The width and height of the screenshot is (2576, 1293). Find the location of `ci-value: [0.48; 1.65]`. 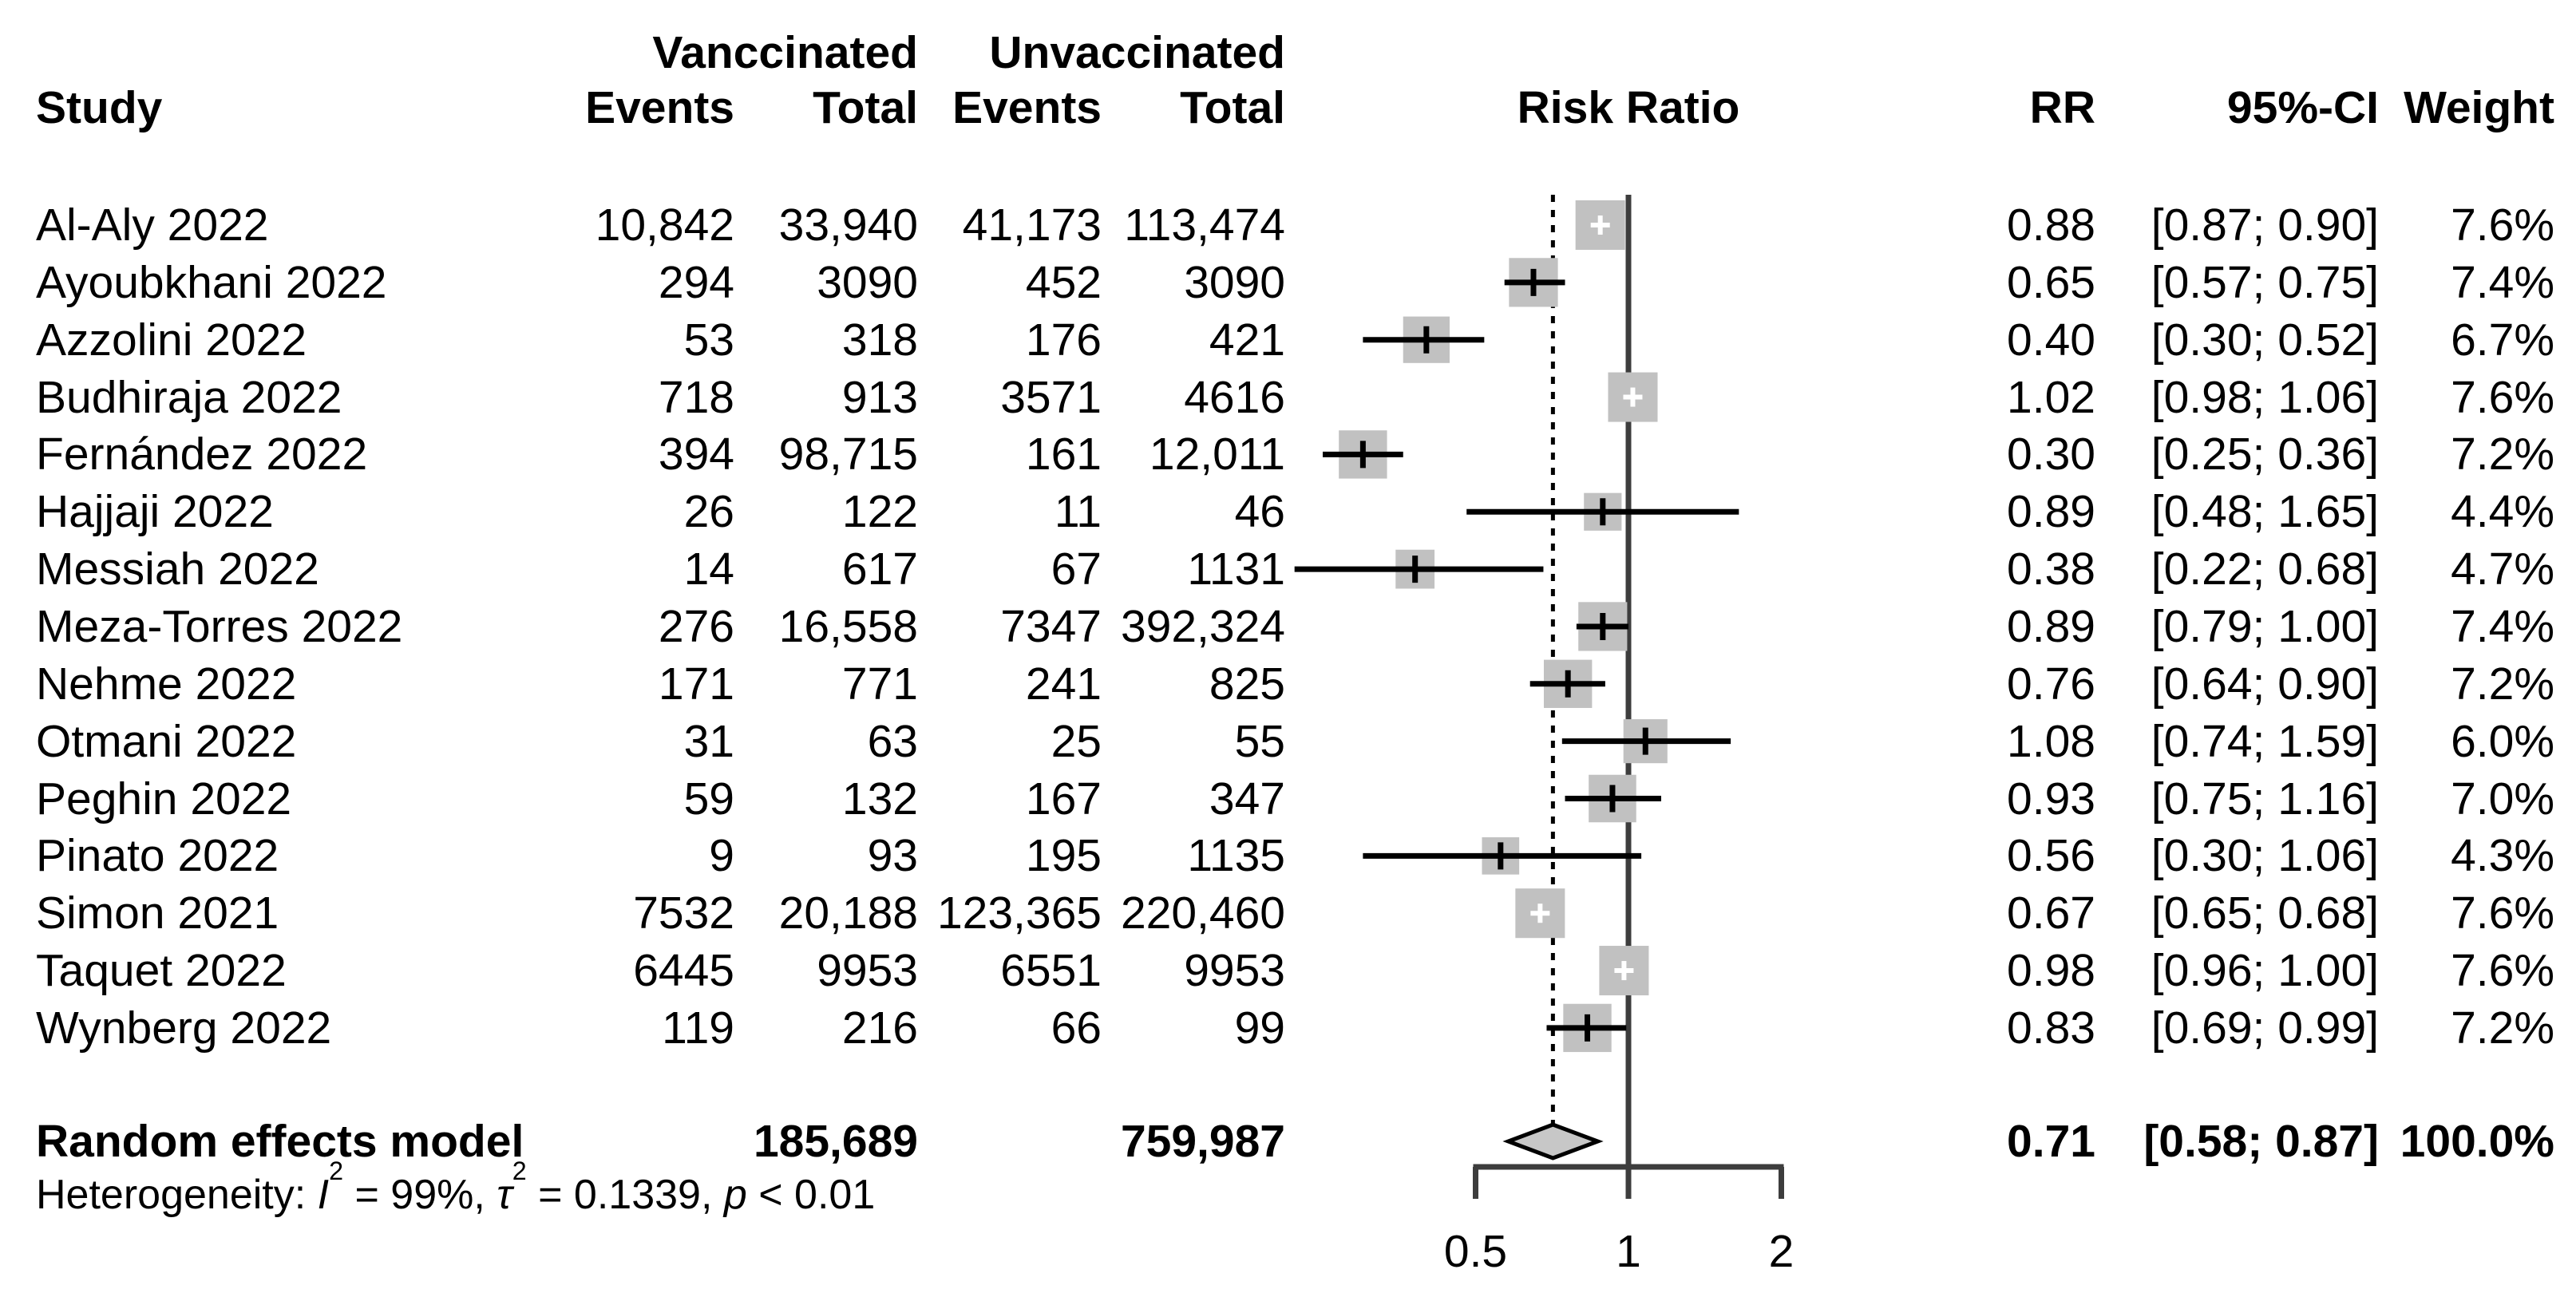

ci-value: [0.48; 1.65] is located at coordinates (2265, 512).